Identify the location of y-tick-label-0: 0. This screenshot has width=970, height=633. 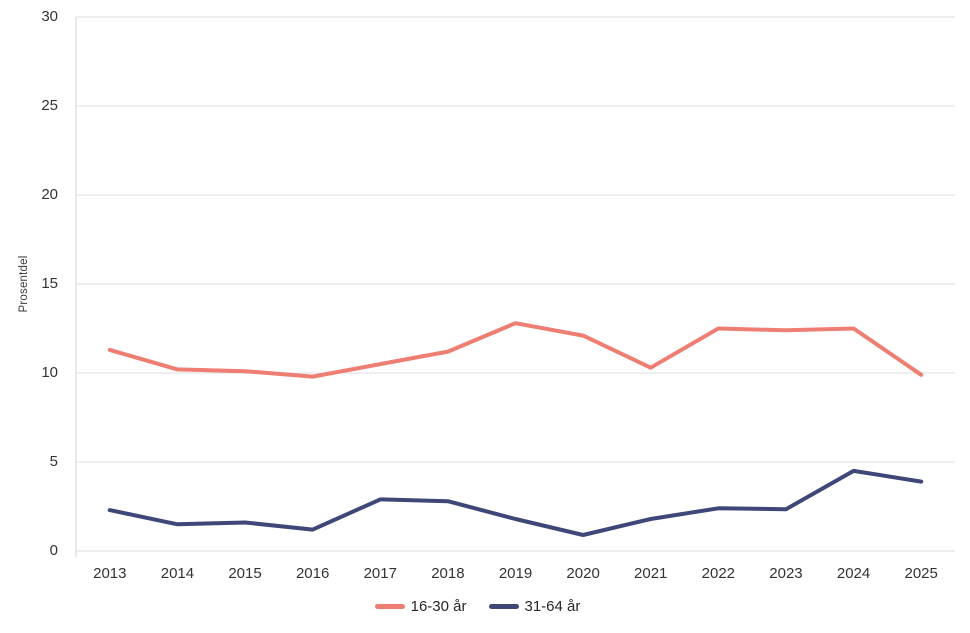
(53, 550).